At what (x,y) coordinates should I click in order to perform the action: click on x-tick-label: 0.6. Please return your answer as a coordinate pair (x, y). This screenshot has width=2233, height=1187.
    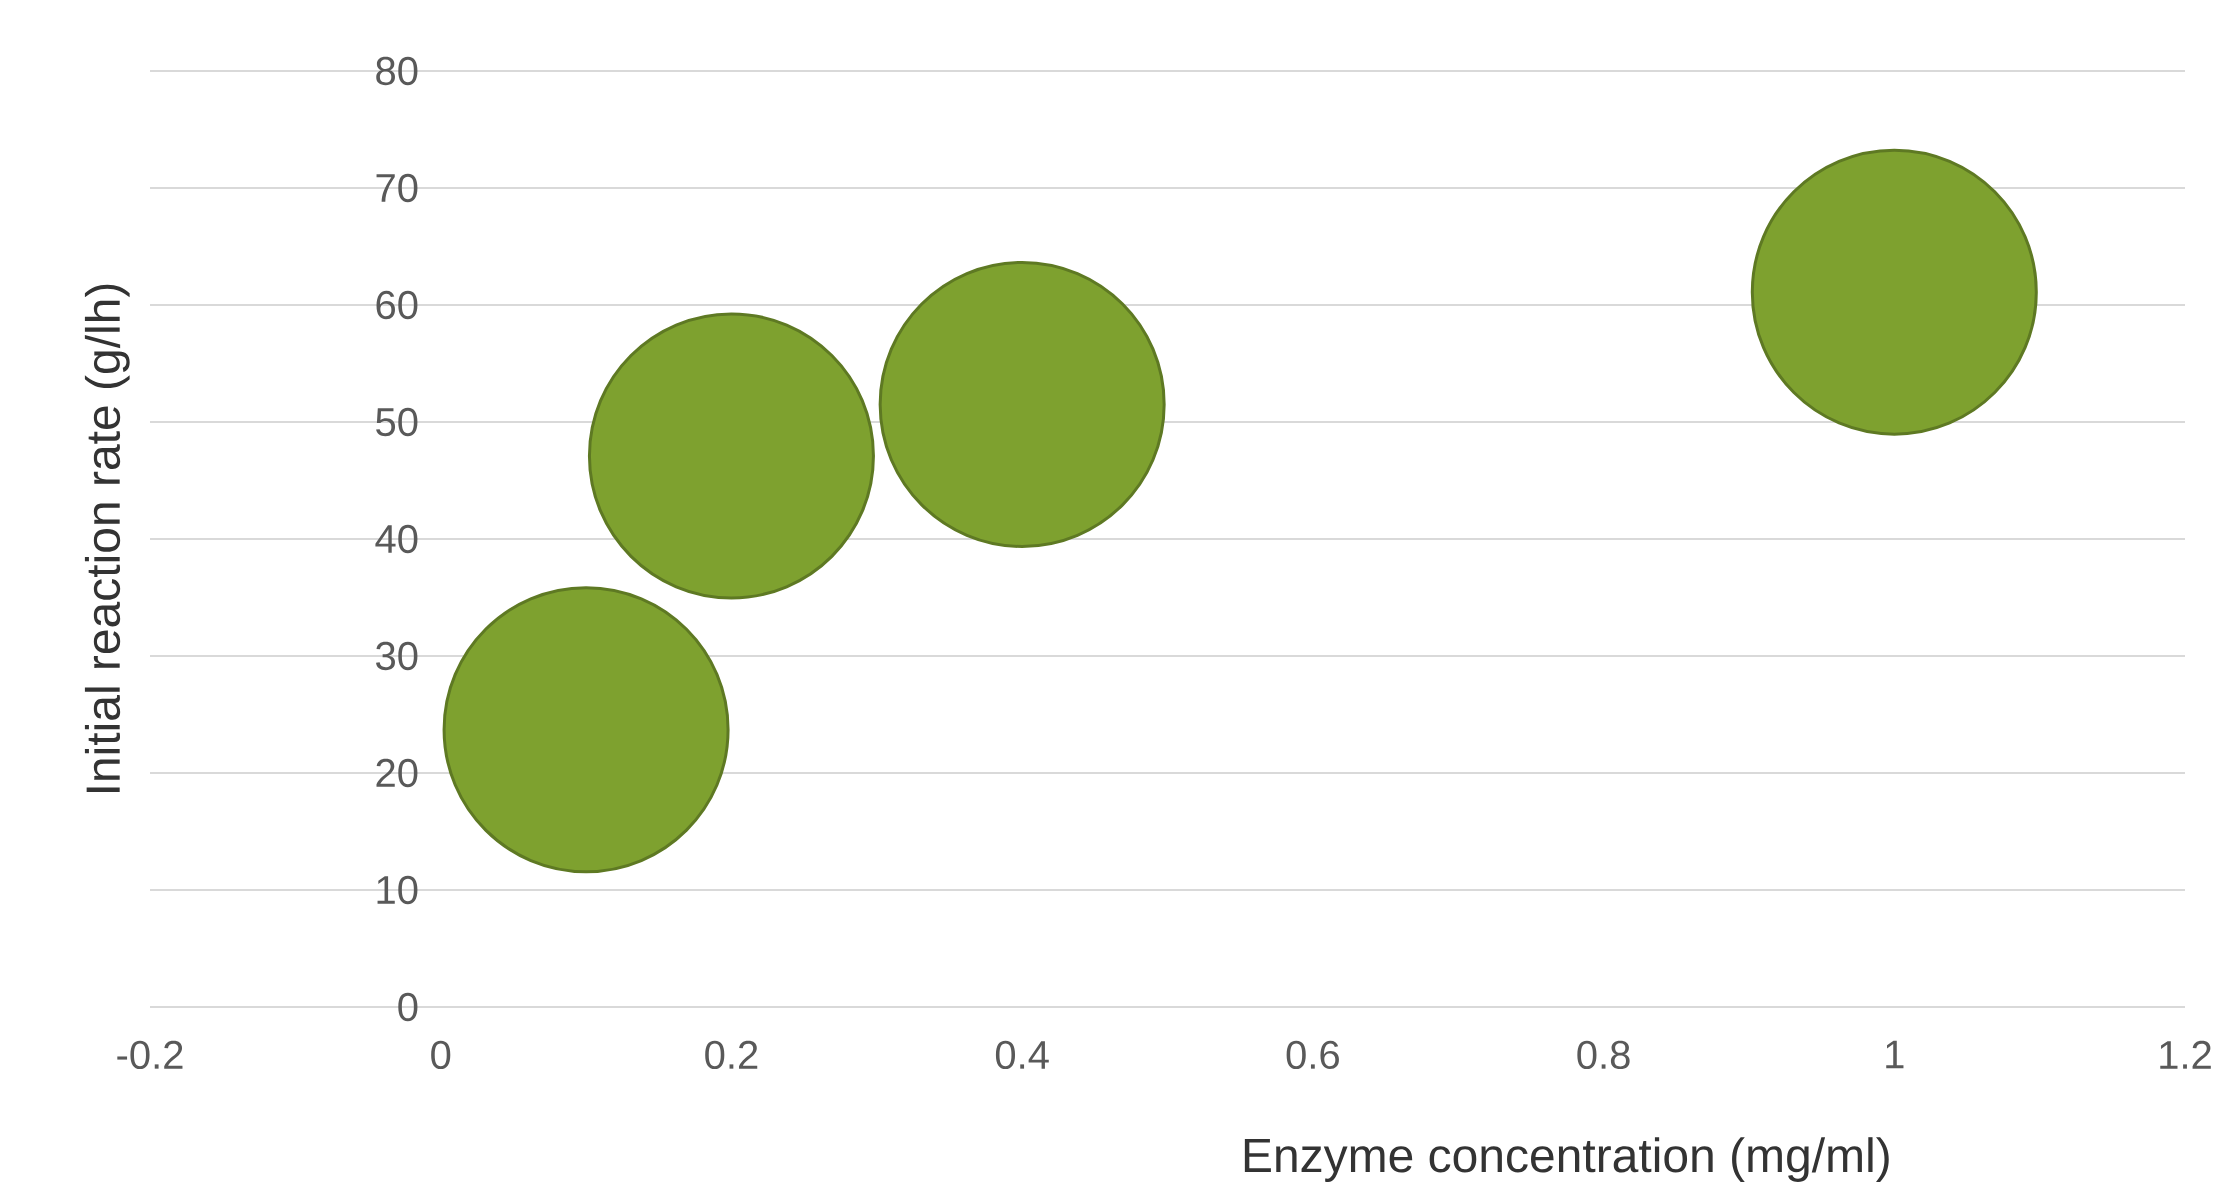
    Looking at the image, I should click on (1312, 1055).